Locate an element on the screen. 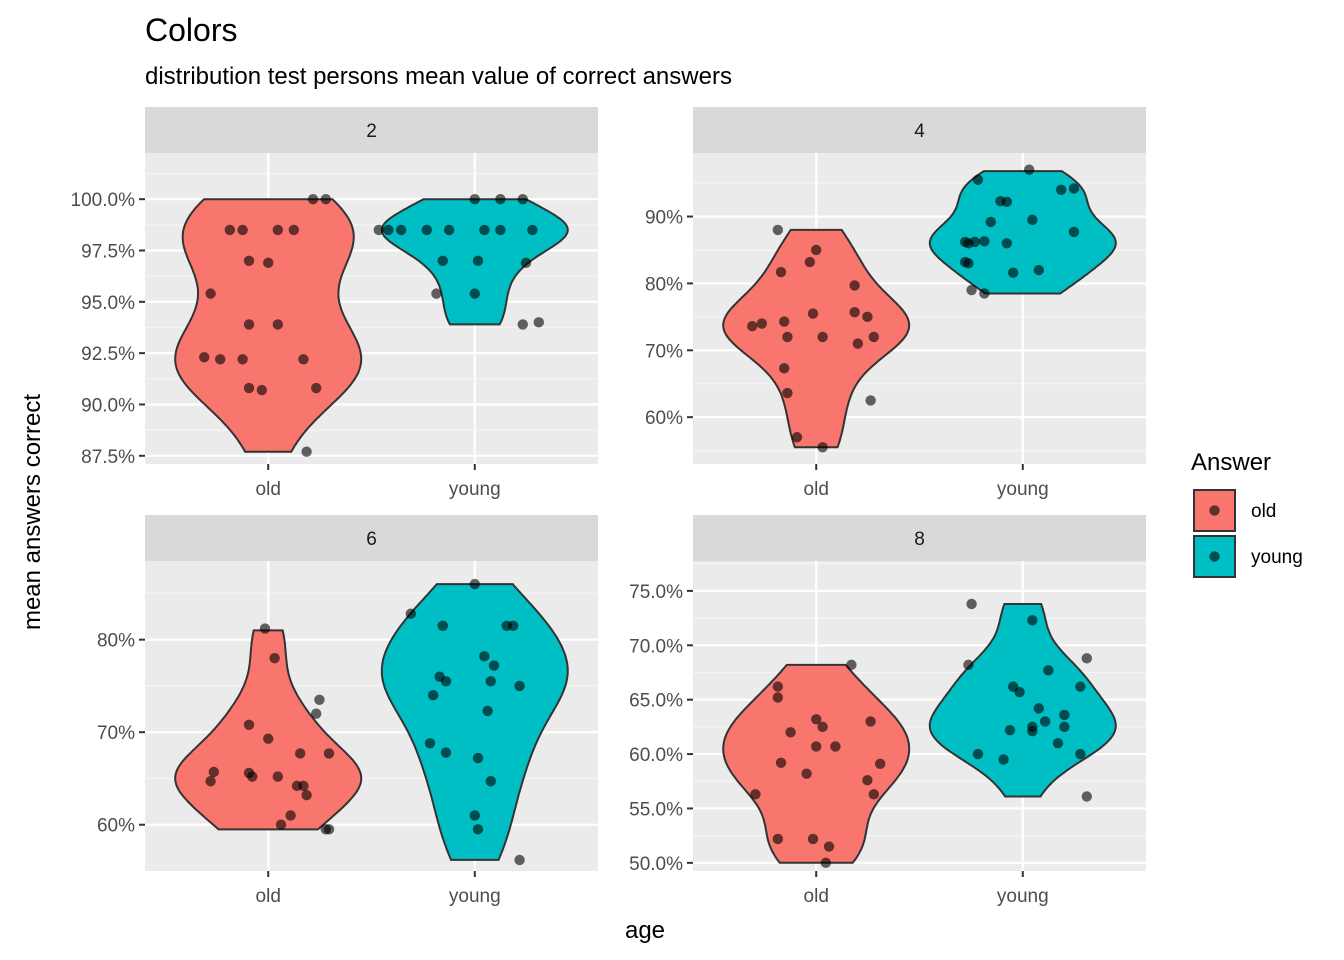 The width and height of the screenshot is (1344, 960). legend-label: old is located at coordinates (1263, 511).